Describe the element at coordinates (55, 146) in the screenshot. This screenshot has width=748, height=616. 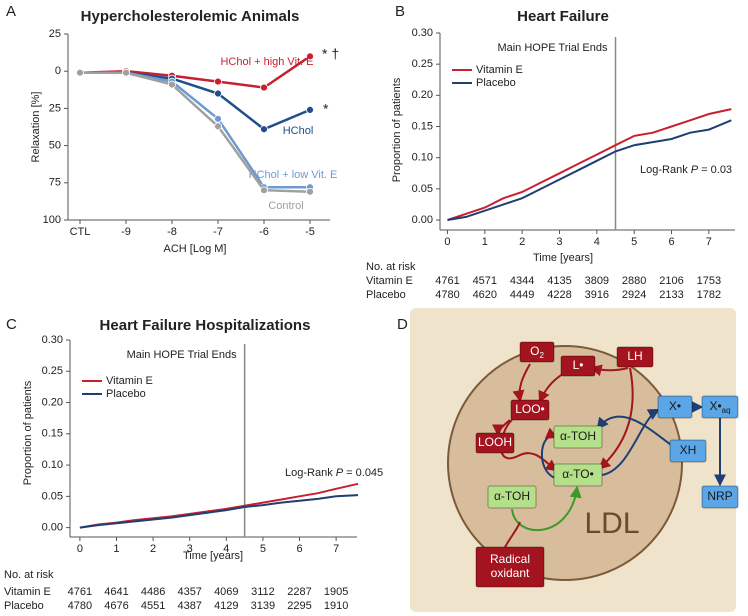
I see `y-tick-label: 50` at that location.